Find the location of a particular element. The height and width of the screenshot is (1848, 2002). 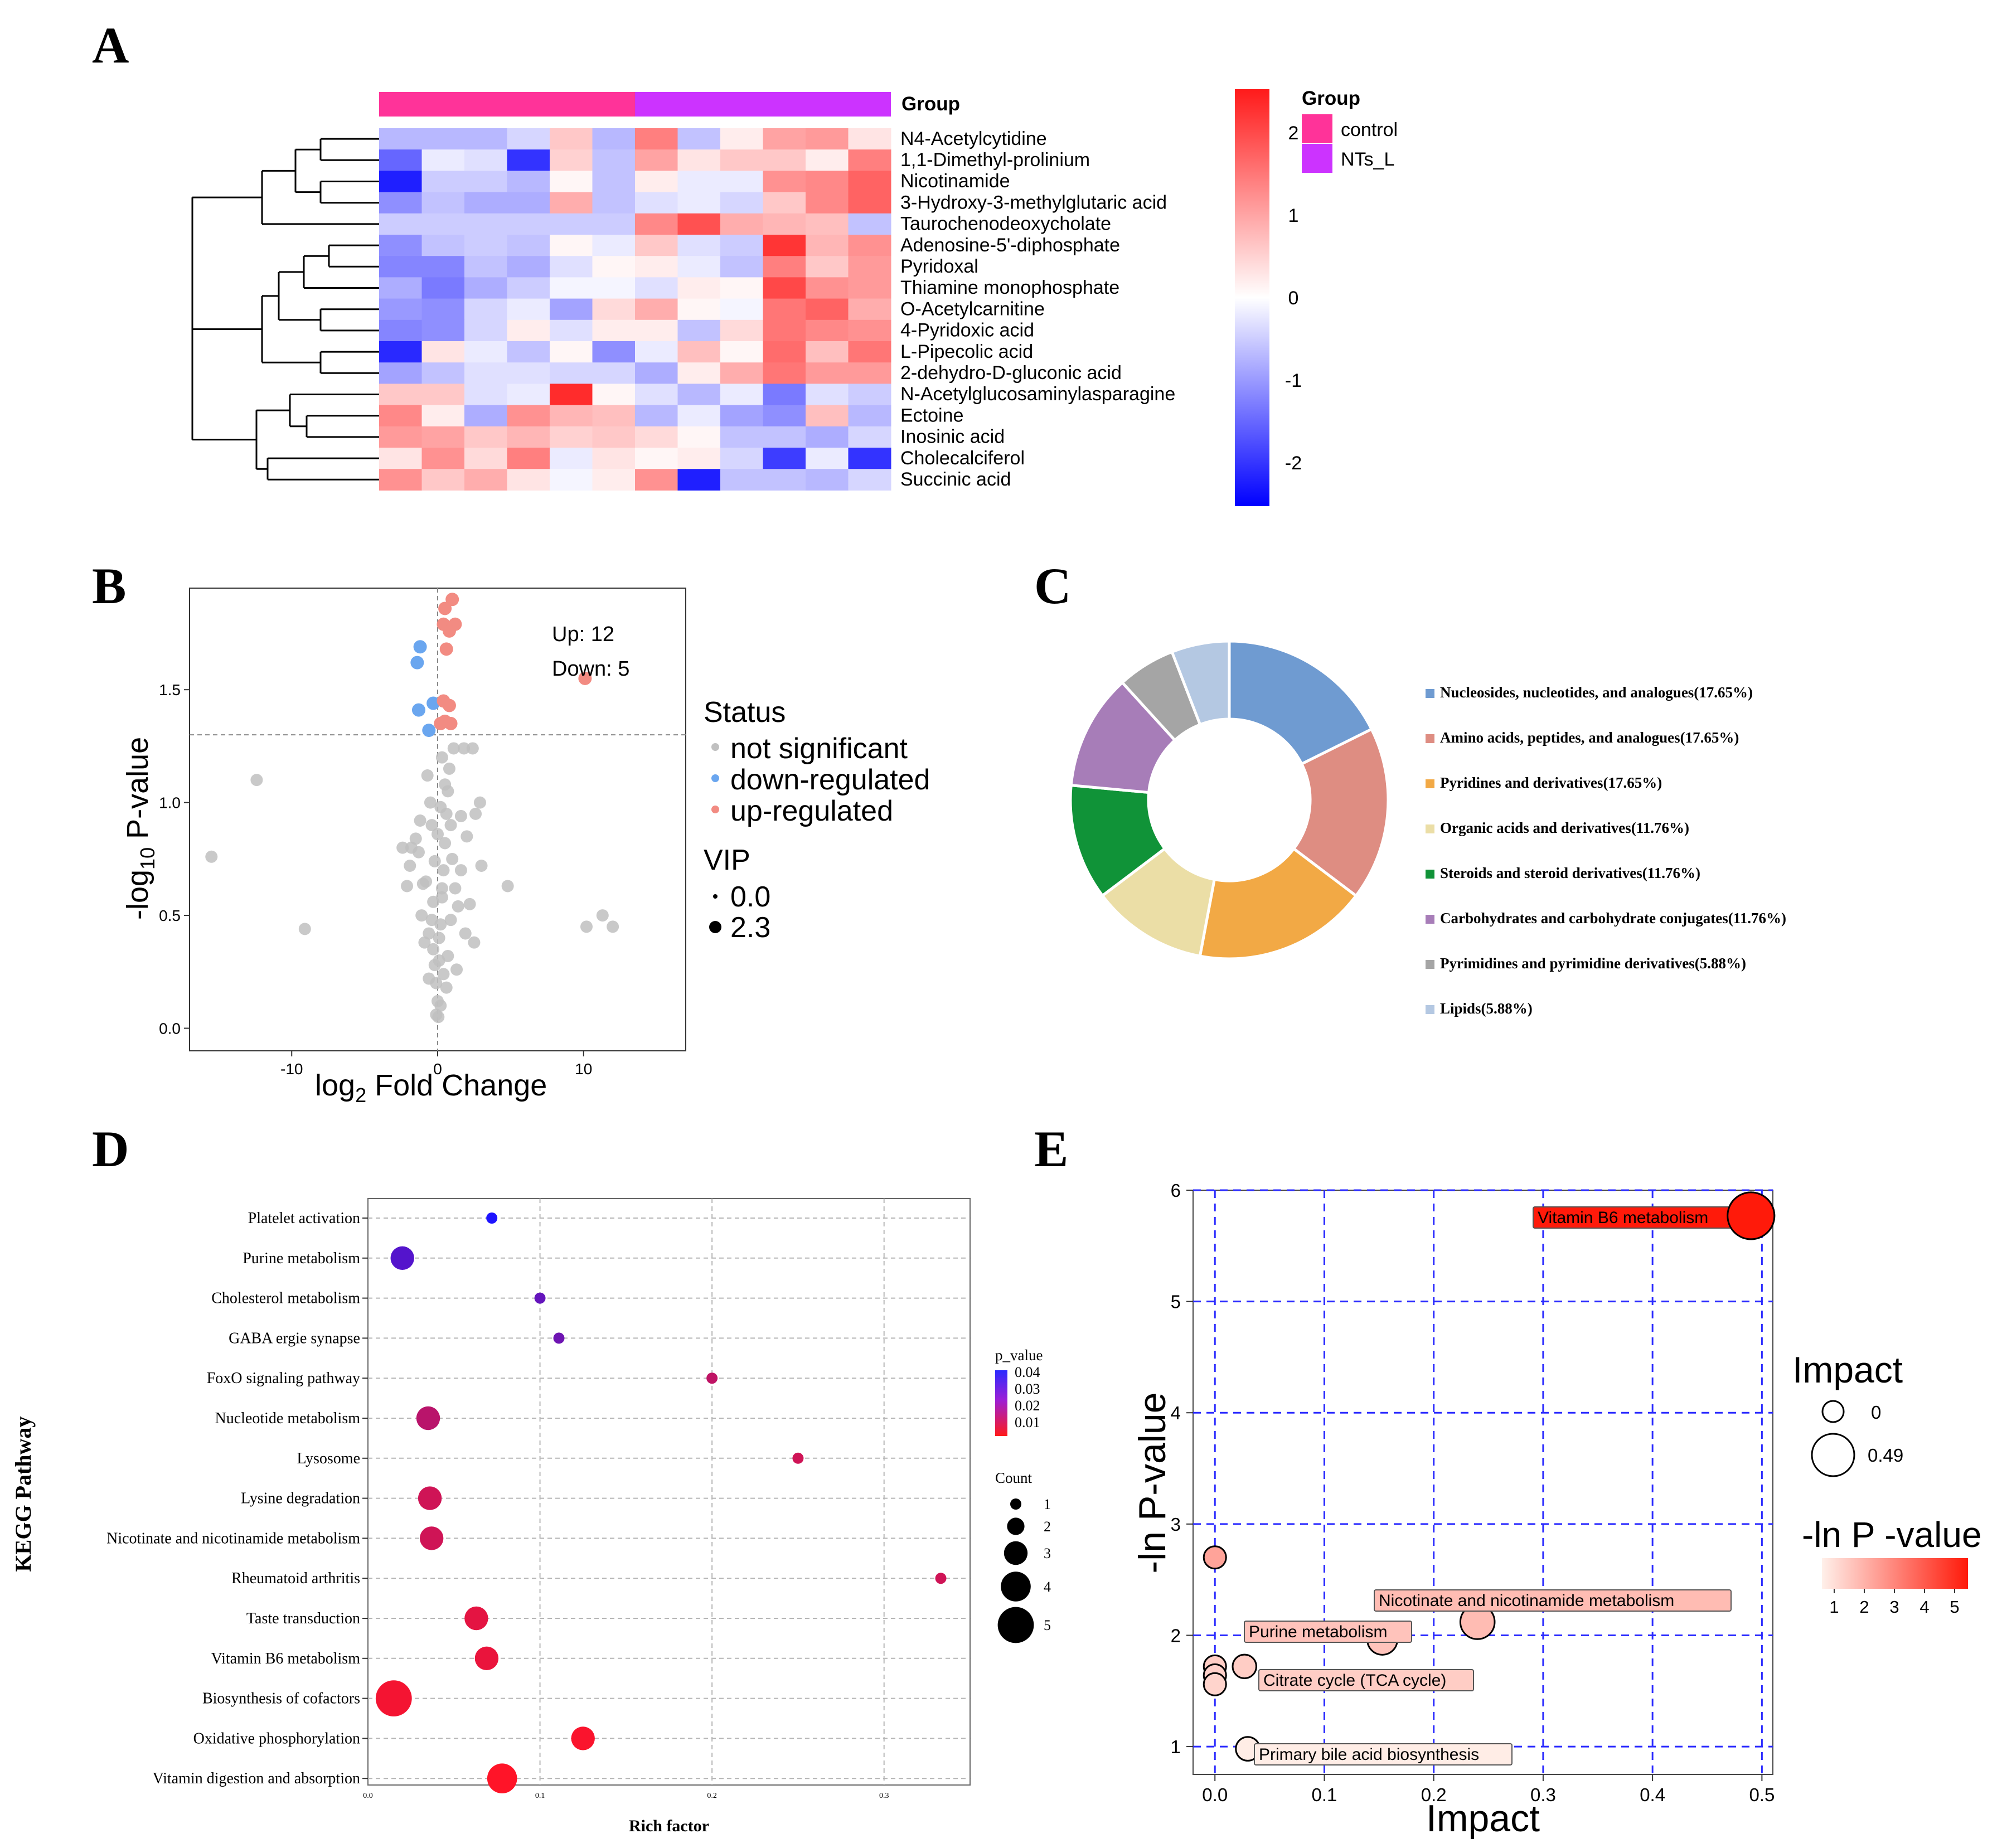

kegg-bubble is located at coordinates (402, 1258).